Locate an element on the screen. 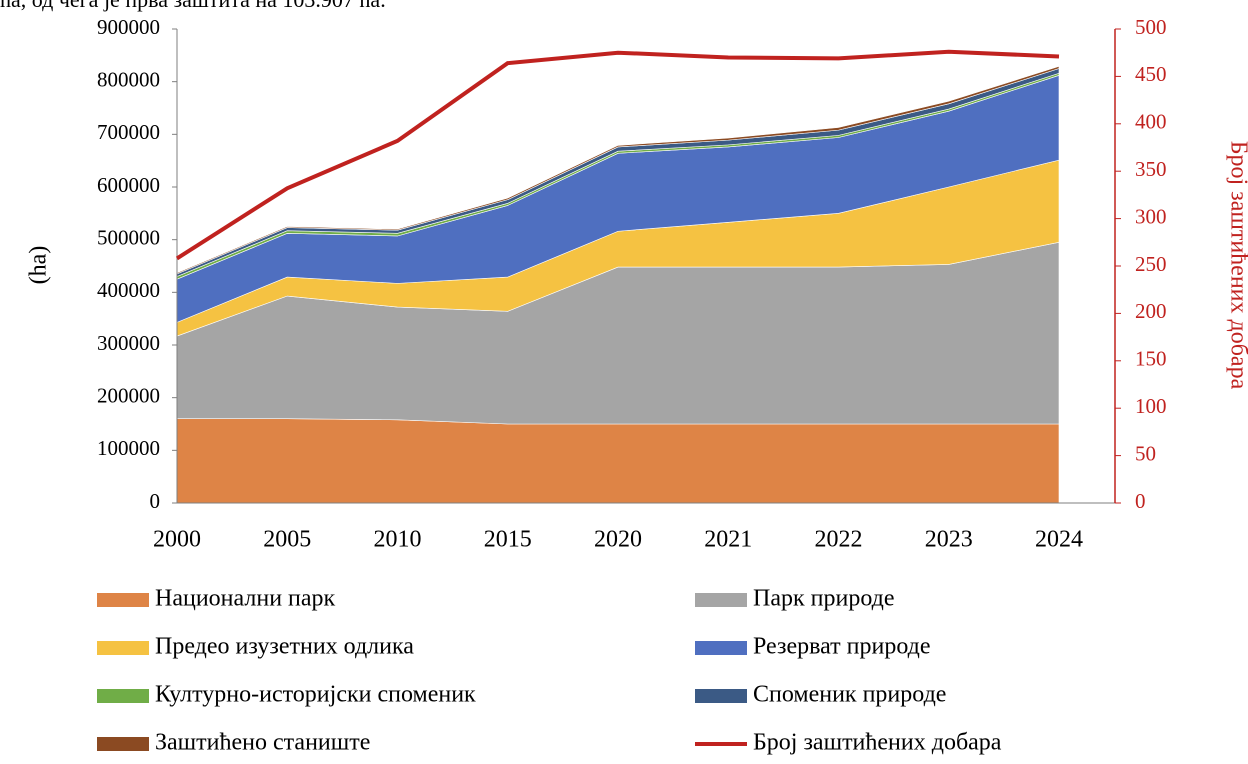 This screenshot has height=764, width=1248. x-tick-label: 2020 is located at coordinates (618, 540).